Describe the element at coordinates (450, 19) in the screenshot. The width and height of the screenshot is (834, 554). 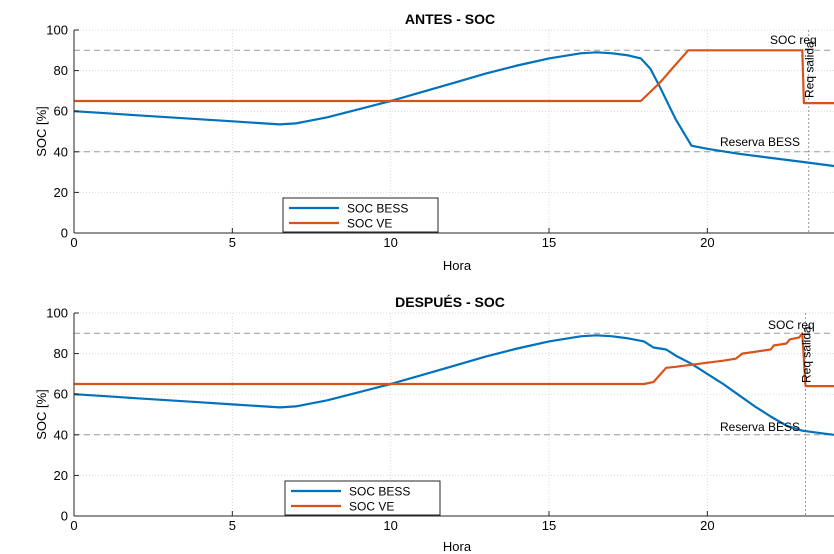
I see `chart-title: ANTES - SOC` at that location.